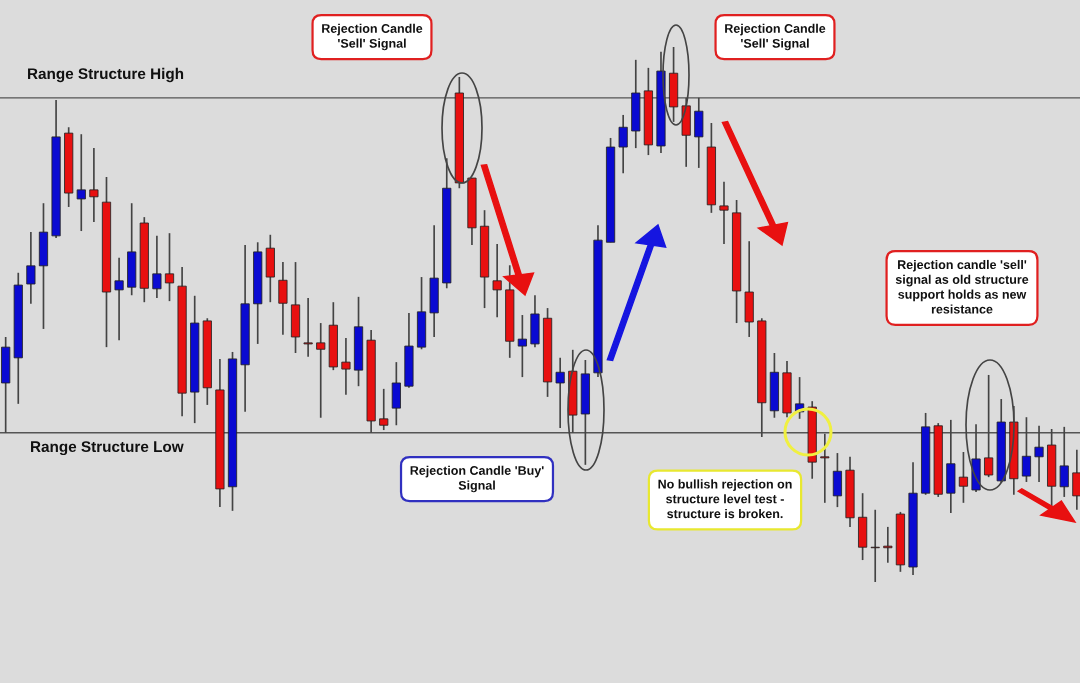  What do you see at coordinates (962, 286) in the screenshot?
I see `annotation: Rejection candle 'sell' signal as old structure support holds as new resistance` at bounding box center [962, 286].